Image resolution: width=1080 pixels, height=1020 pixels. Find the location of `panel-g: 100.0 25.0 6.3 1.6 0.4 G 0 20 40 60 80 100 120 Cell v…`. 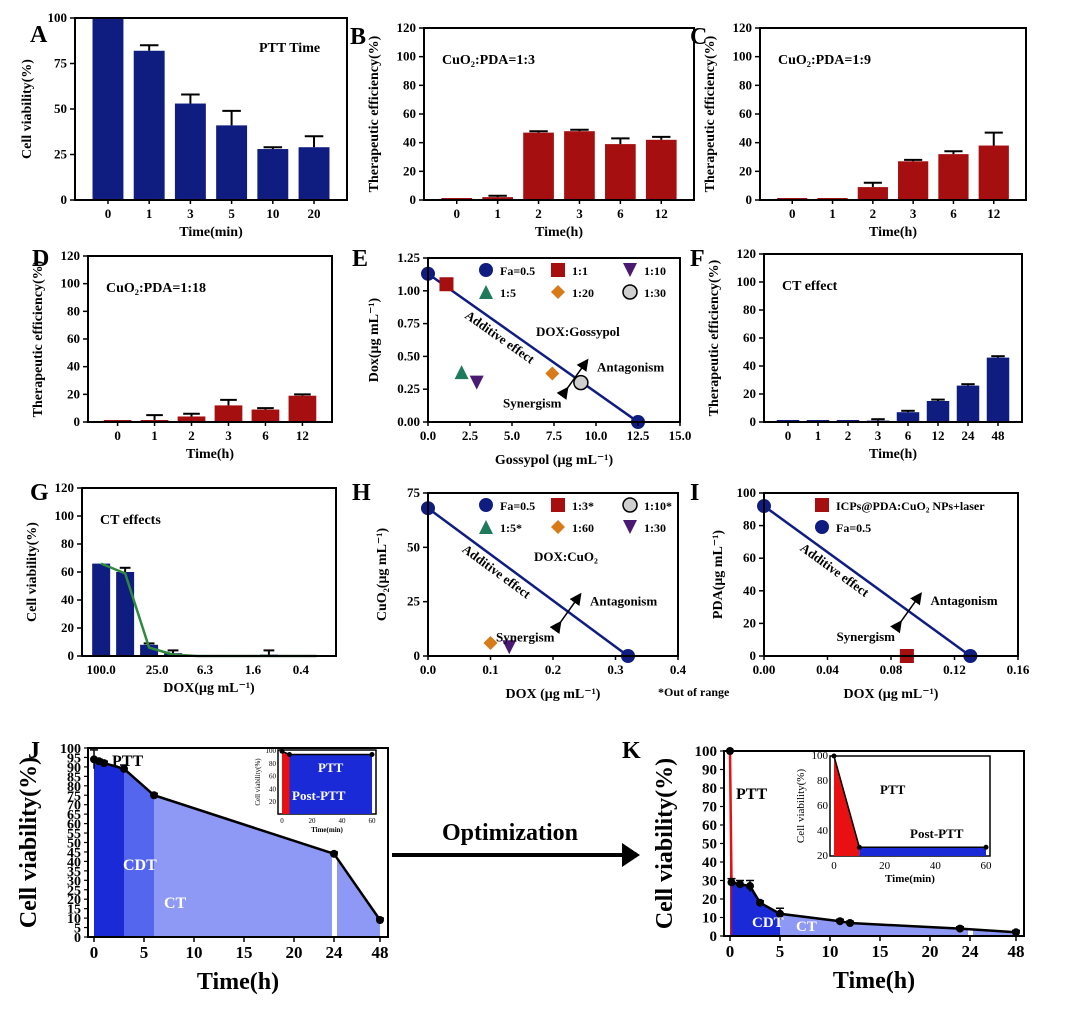

panel-g: 100.0 25.0 6.3 1.6 0.4 G 0 20 40 60 80 100 120 Cell v… is located at coordinates (181, 588).